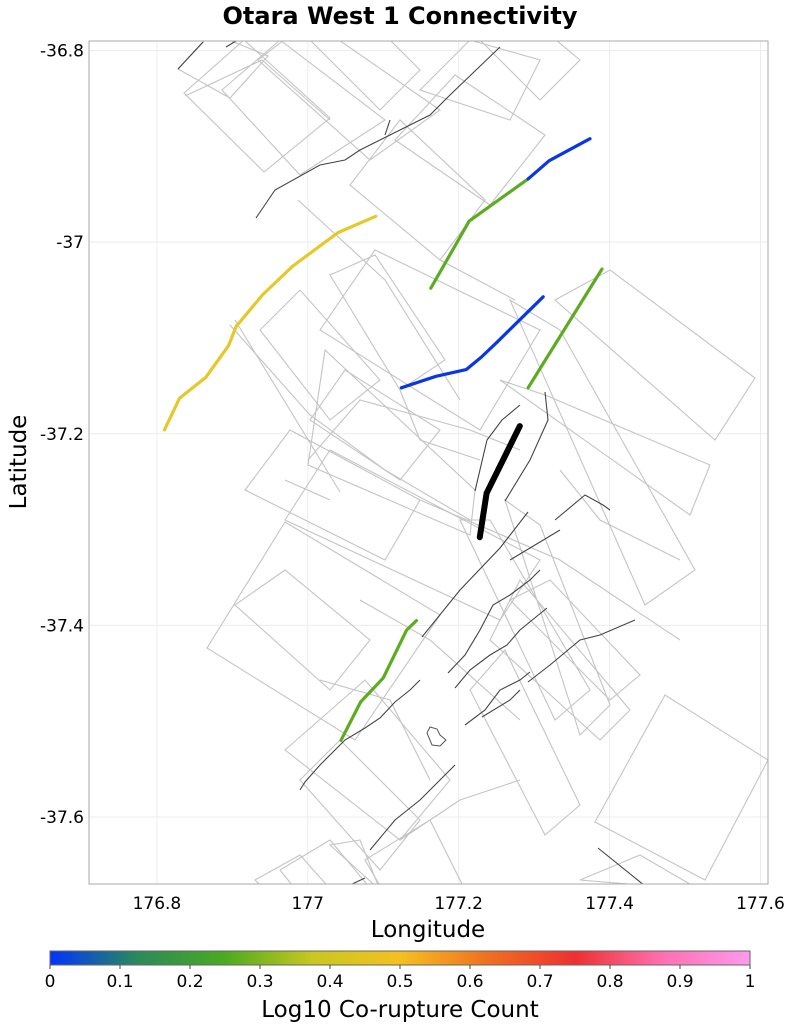 This screenshot has height=1031, width=800. What do you see at coordinates (157, 904) in the screenshot?
I see `x-tick-label: 176.8` at bounding box center [157, 904].